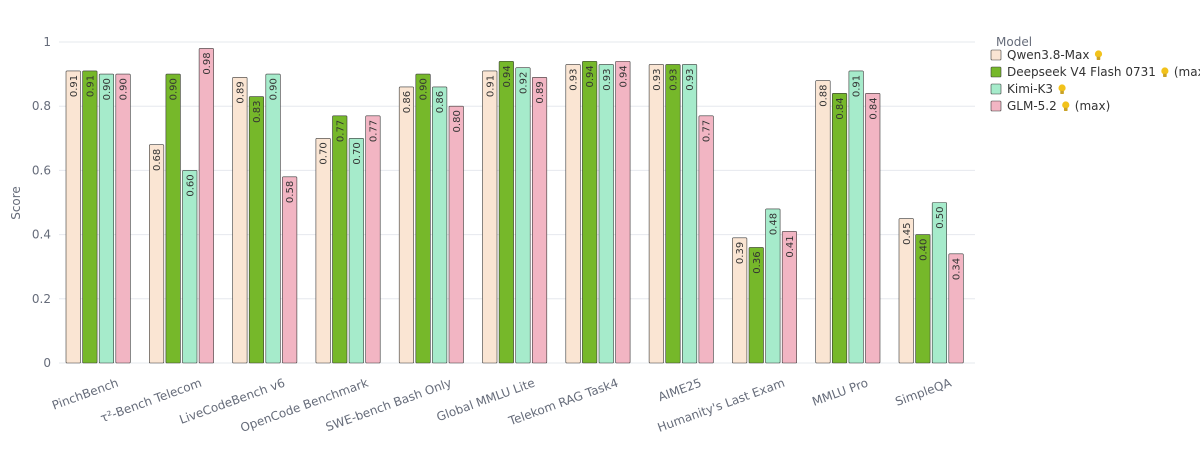 This screenshot has width=1200, height=449. What do you see at coordinates (47, 42) in the screenshot?
I see `y-tick-label: 1` at bounding box center [47, 42].